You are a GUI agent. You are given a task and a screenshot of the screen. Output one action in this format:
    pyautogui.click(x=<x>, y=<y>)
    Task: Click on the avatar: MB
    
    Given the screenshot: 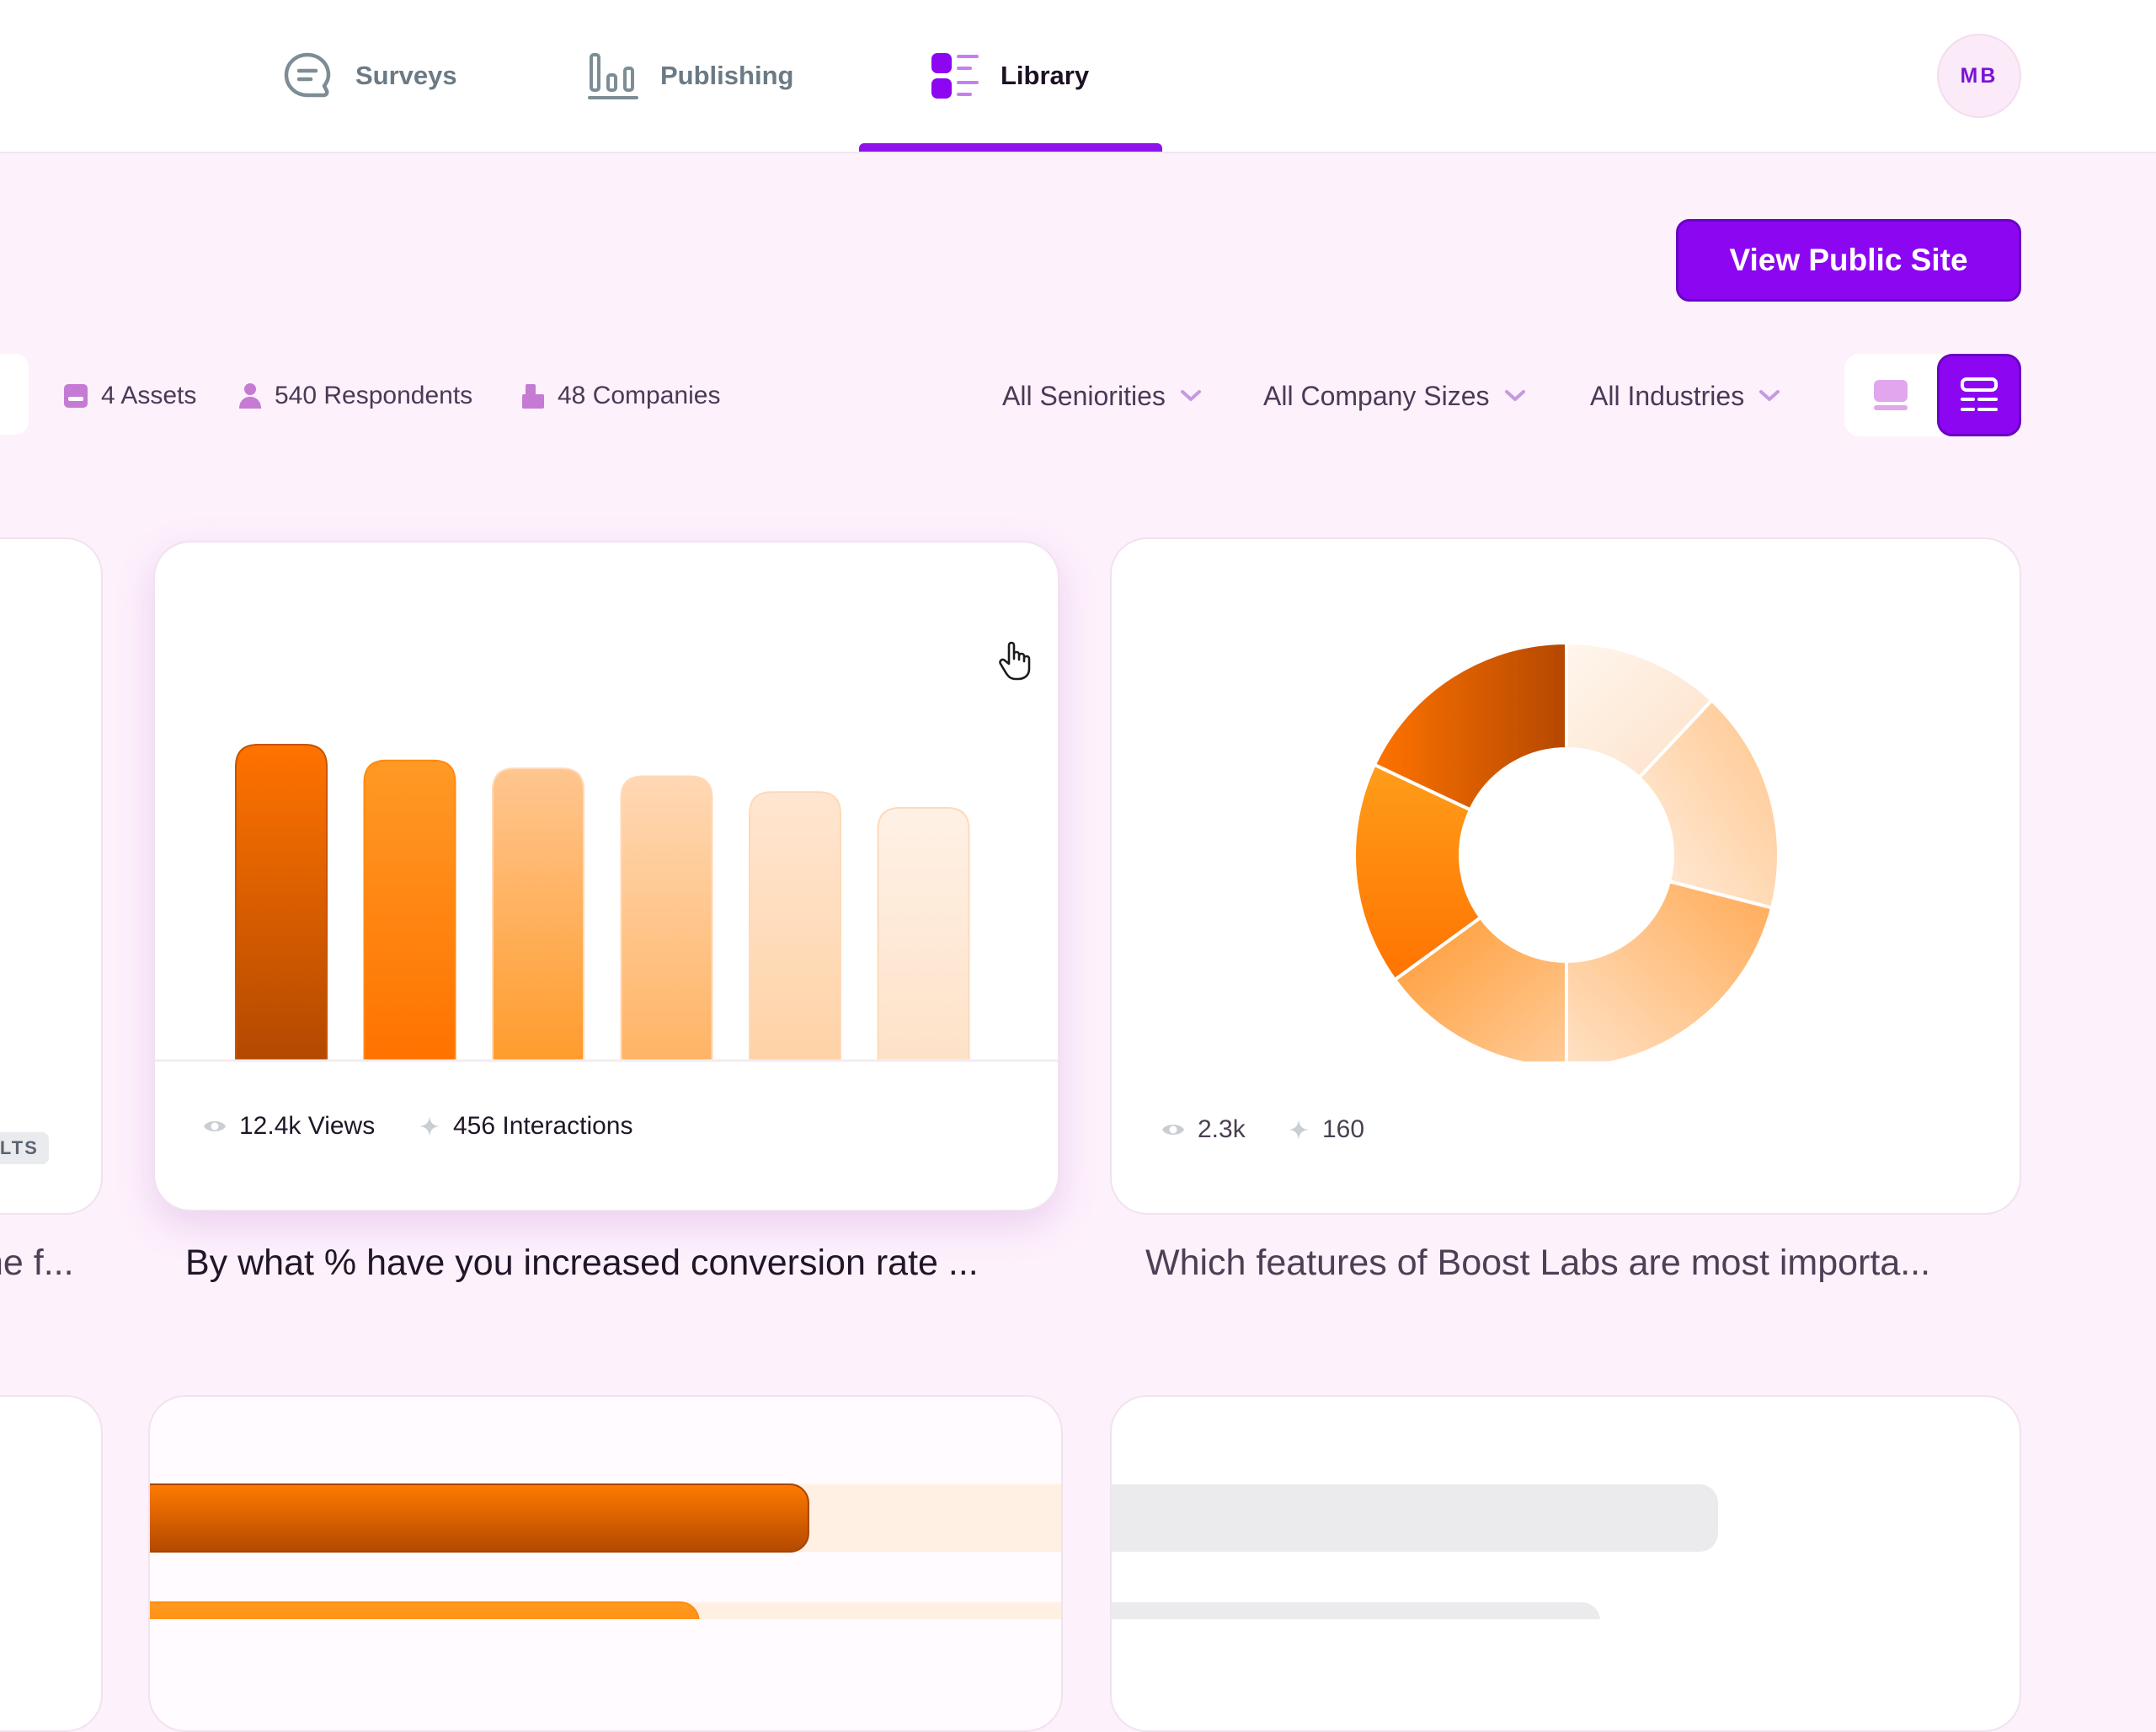 What is the action you would take?
    pyautogui.click(x=1979, y=76)
    